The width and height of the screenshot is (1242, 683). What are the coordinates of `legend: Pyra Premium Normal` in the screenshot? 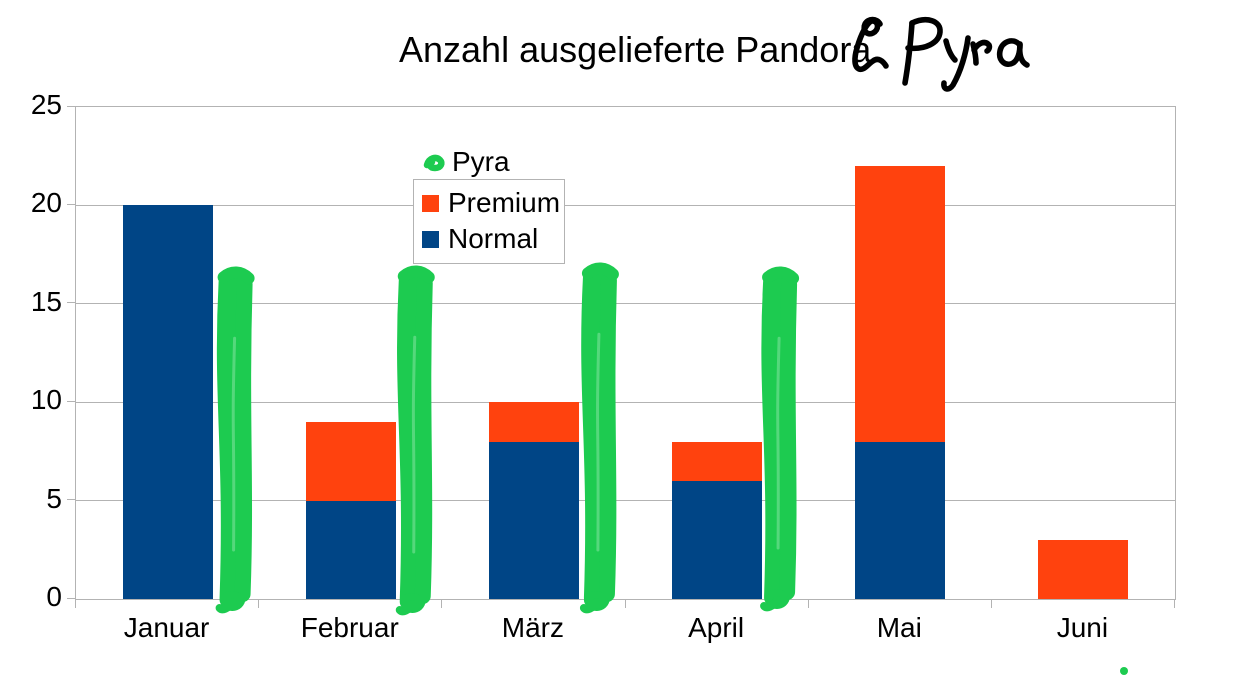 It's located at (489, 206).